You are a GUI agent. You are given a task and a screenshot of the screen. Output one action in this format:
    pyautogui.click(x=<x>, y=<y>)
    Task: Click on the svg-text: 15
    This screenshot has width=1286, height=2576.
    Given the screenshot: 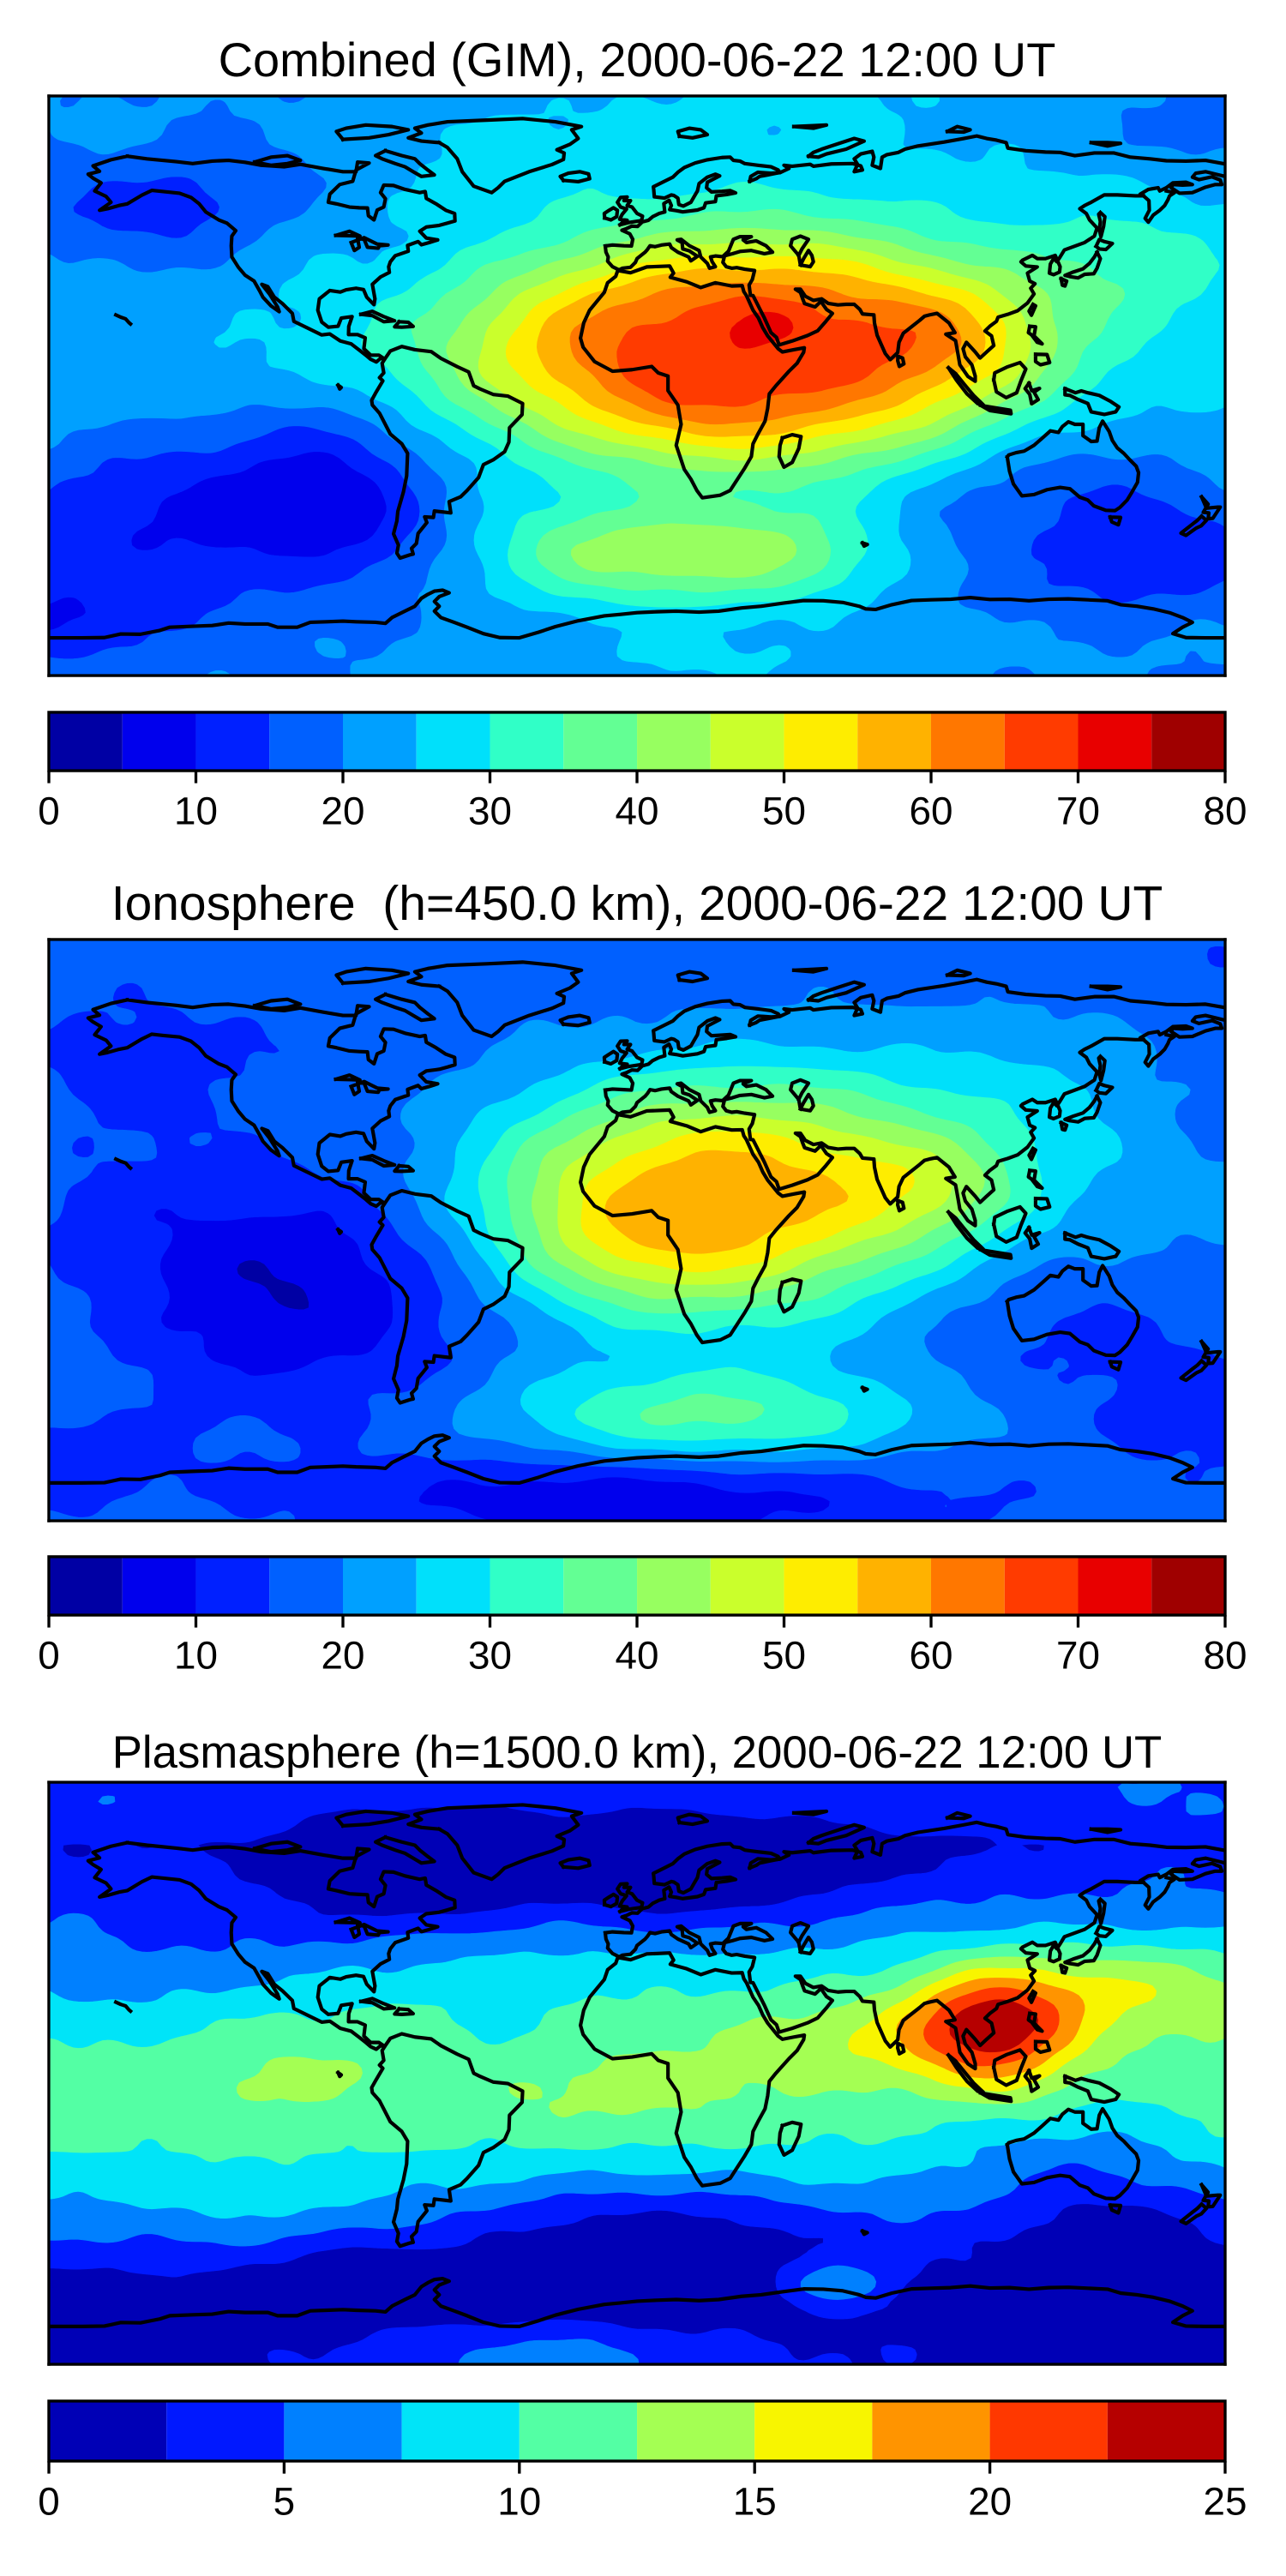 What is the action you would take?
    pyautogui.click(x=755, y=2501)
    